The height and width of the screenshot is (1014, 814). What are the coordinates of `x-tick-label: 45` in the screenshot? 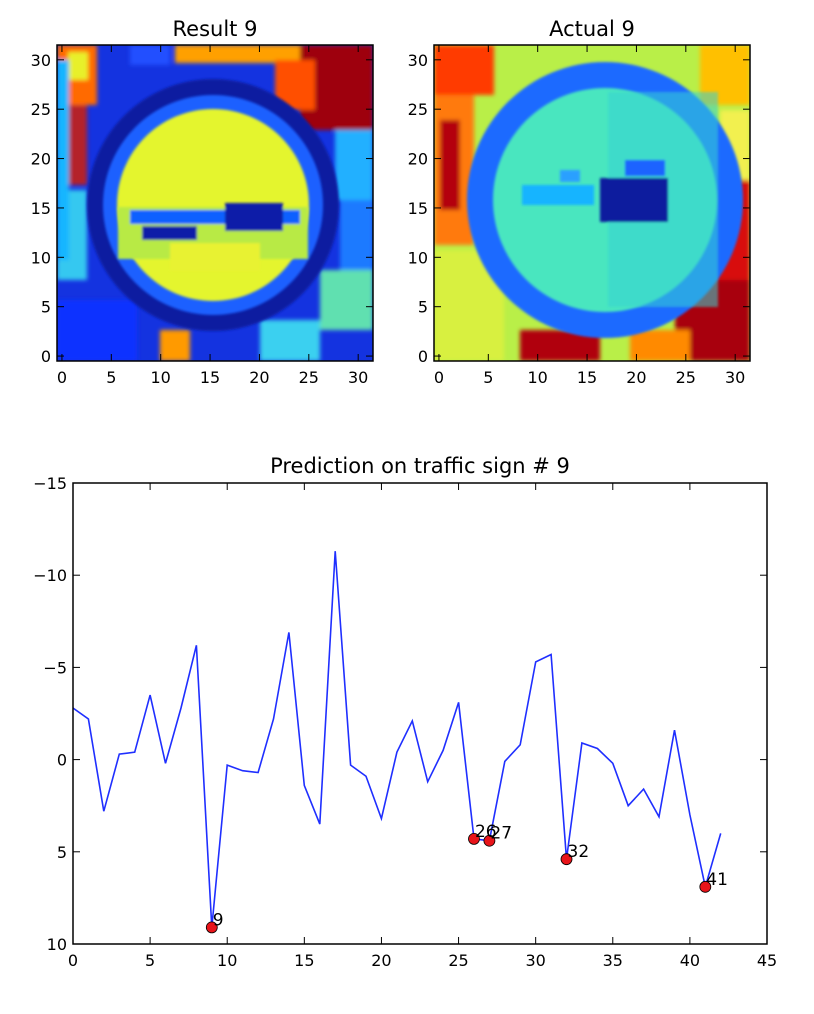 It's located at (767, 960).